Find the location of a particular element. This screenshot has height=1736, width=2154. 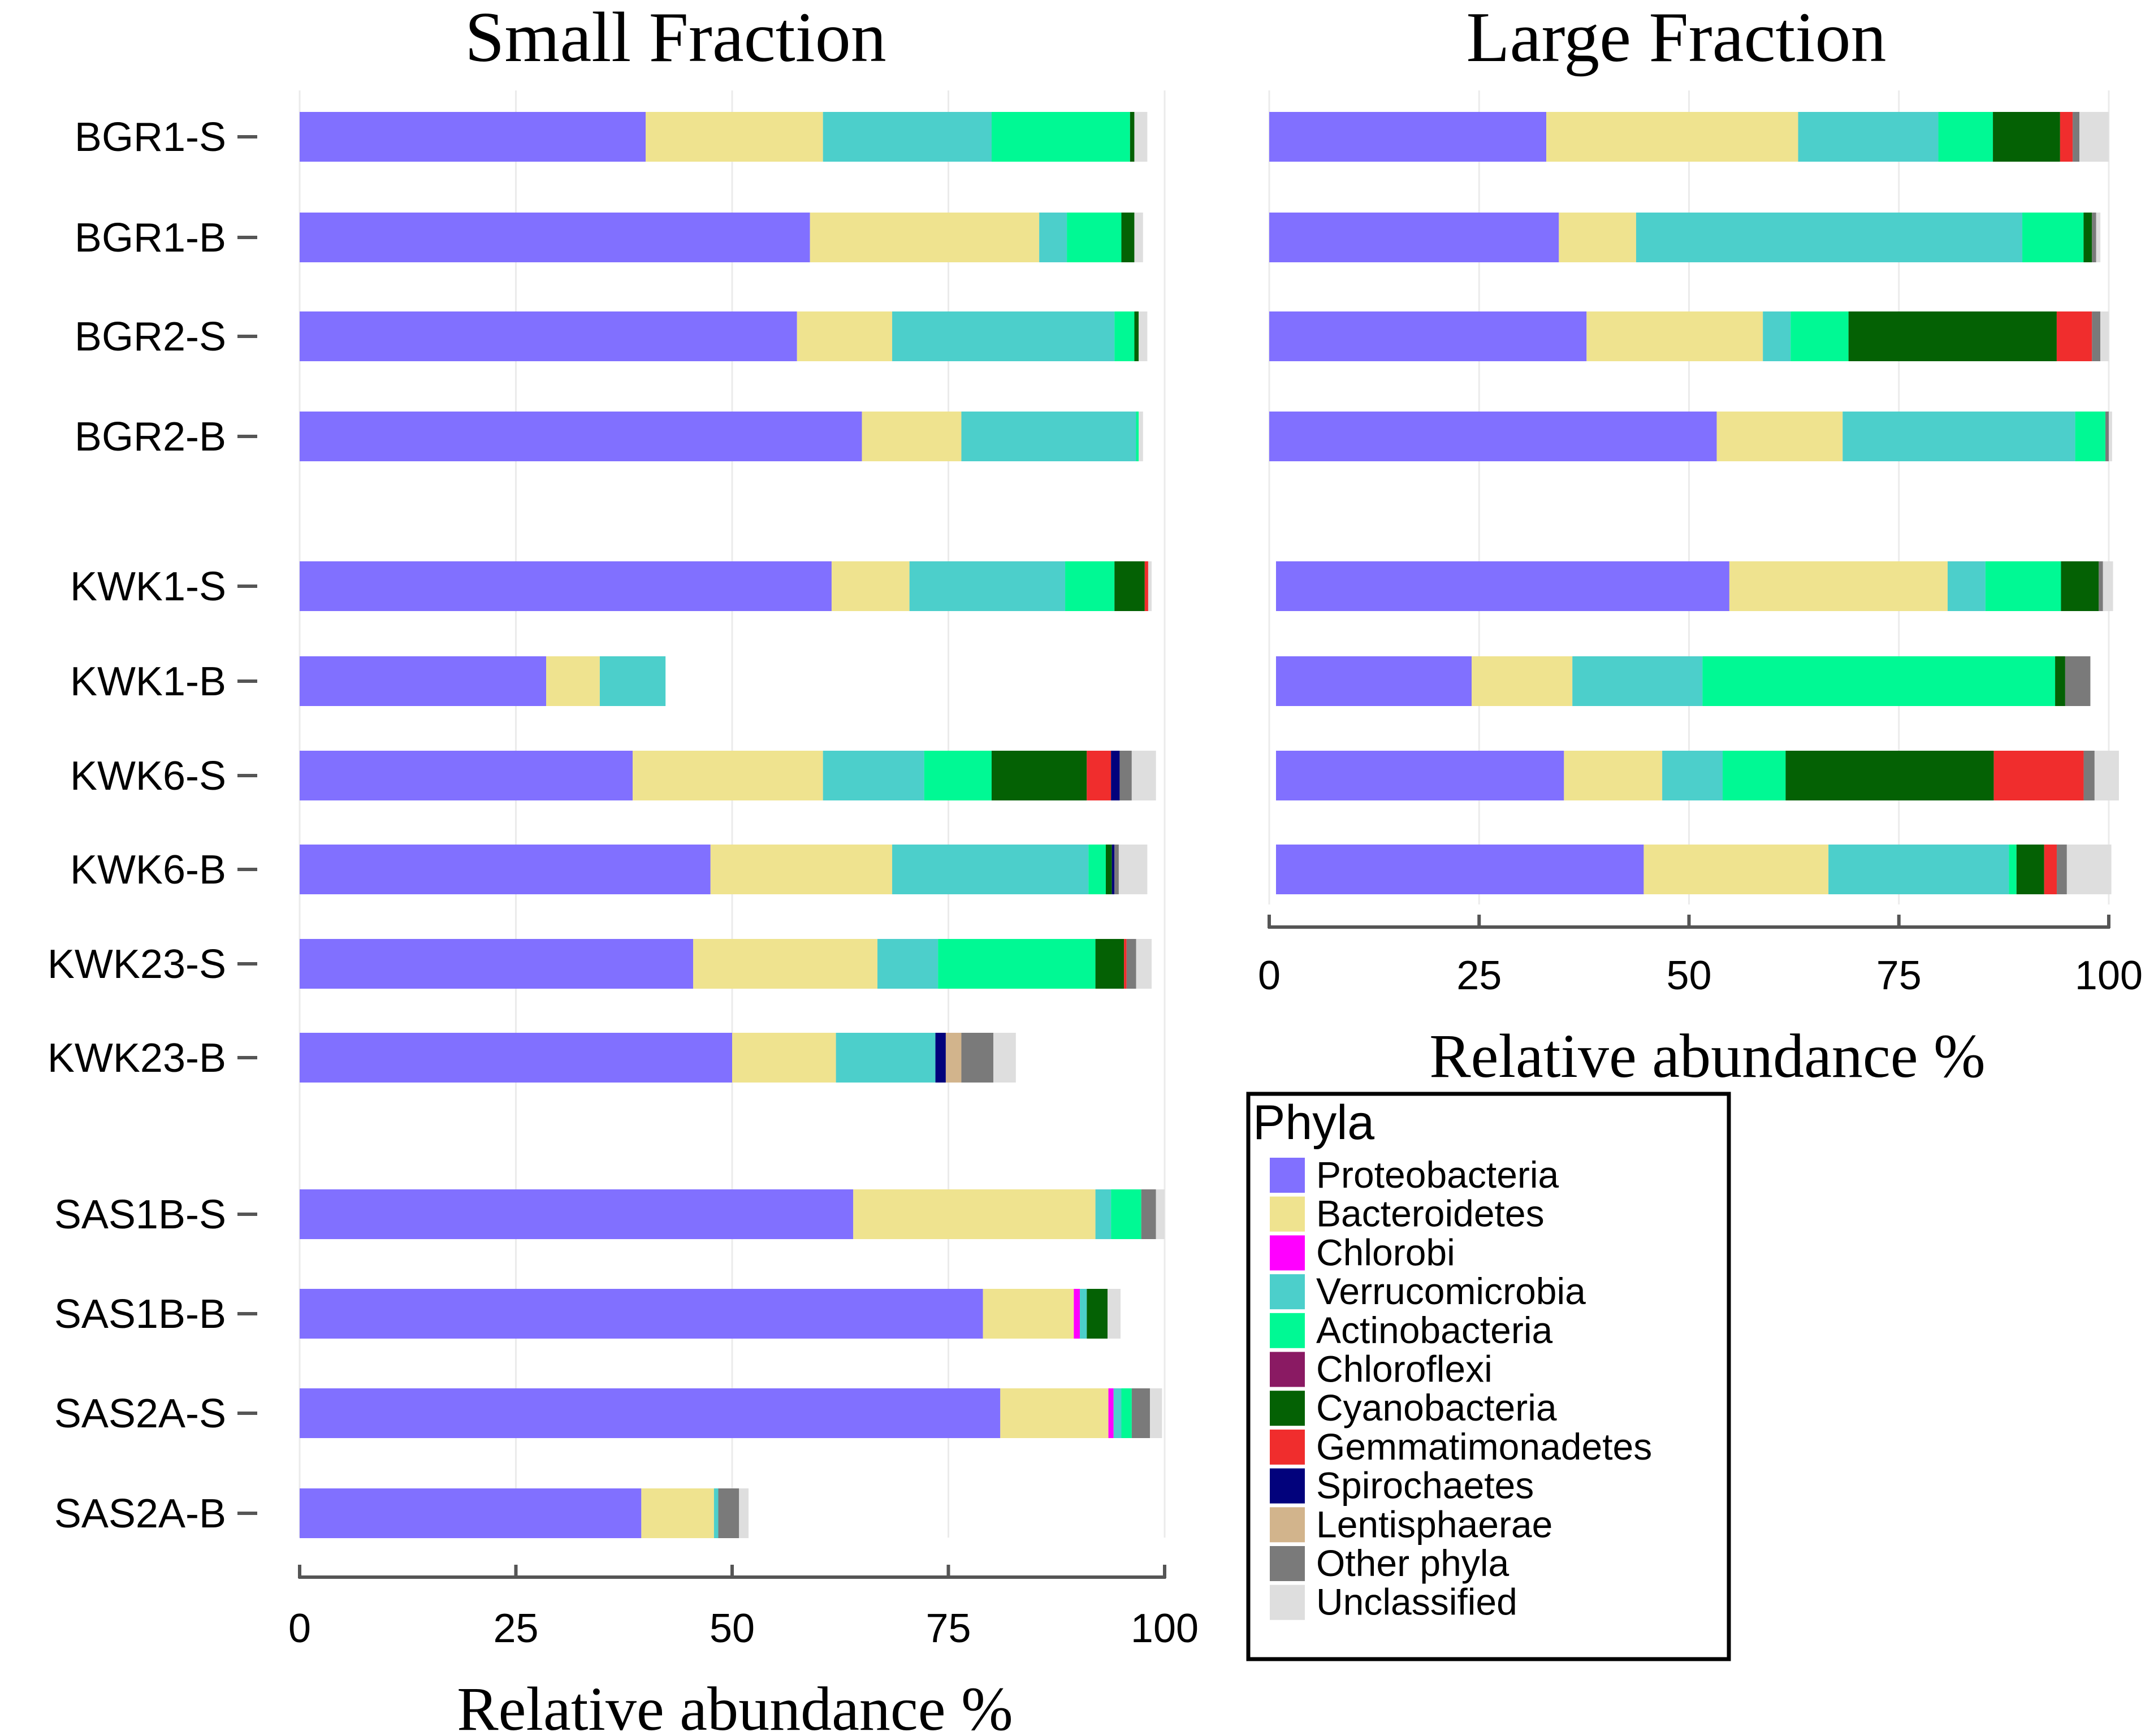

row-label-kwk6-b: KWK6-B is located at coordinates (148, 870).